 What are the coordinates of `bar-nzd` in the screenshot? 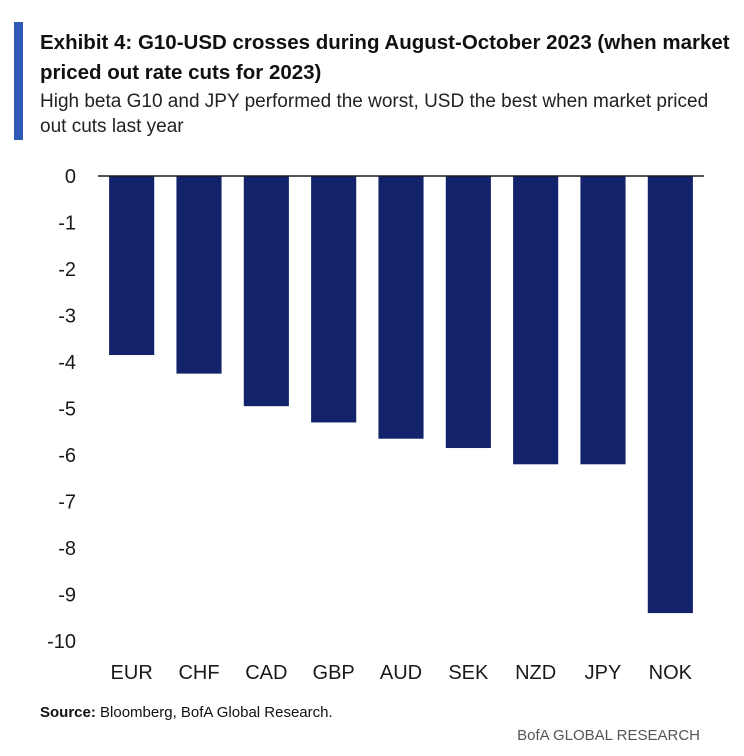 It's located at (536, 320).